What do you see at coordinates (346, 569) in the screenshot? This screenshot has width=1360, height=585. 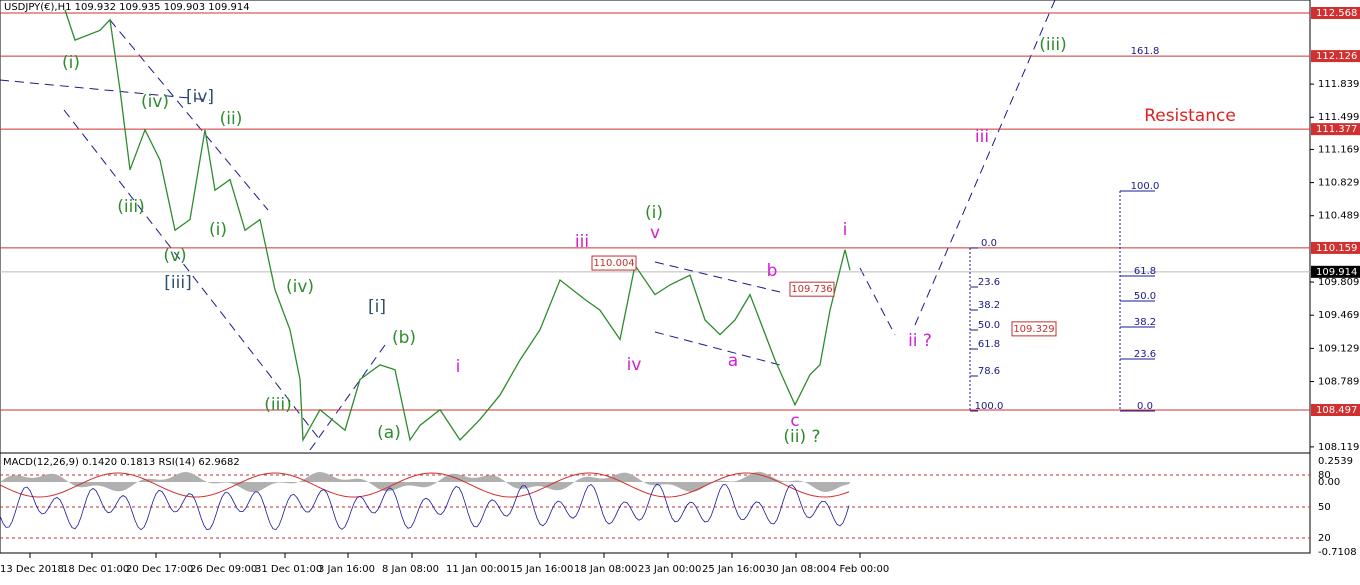 I see `time-label: 3 Jan 16:00` at bounding box center [346, 569].